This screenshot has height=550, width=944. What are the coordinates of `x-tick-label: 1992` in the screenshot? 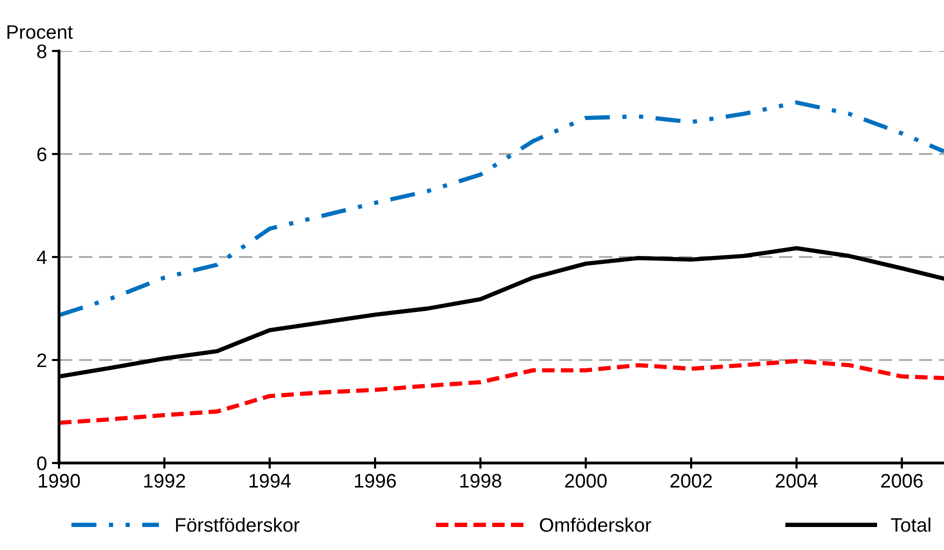 It's located at (165, 481).